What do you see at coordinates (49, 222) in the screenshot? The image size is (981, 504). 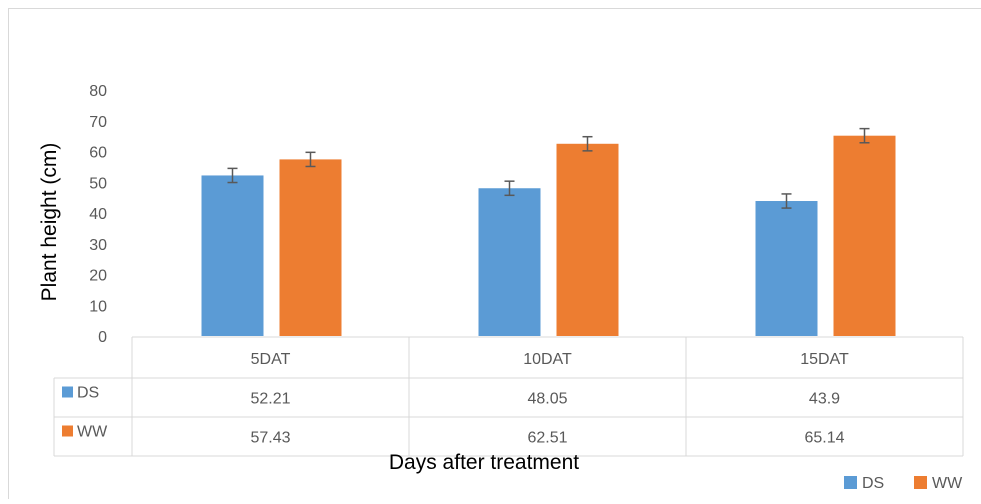 I see `y-axis-label: Plant height (cm)` at bounding box center [49, 222].